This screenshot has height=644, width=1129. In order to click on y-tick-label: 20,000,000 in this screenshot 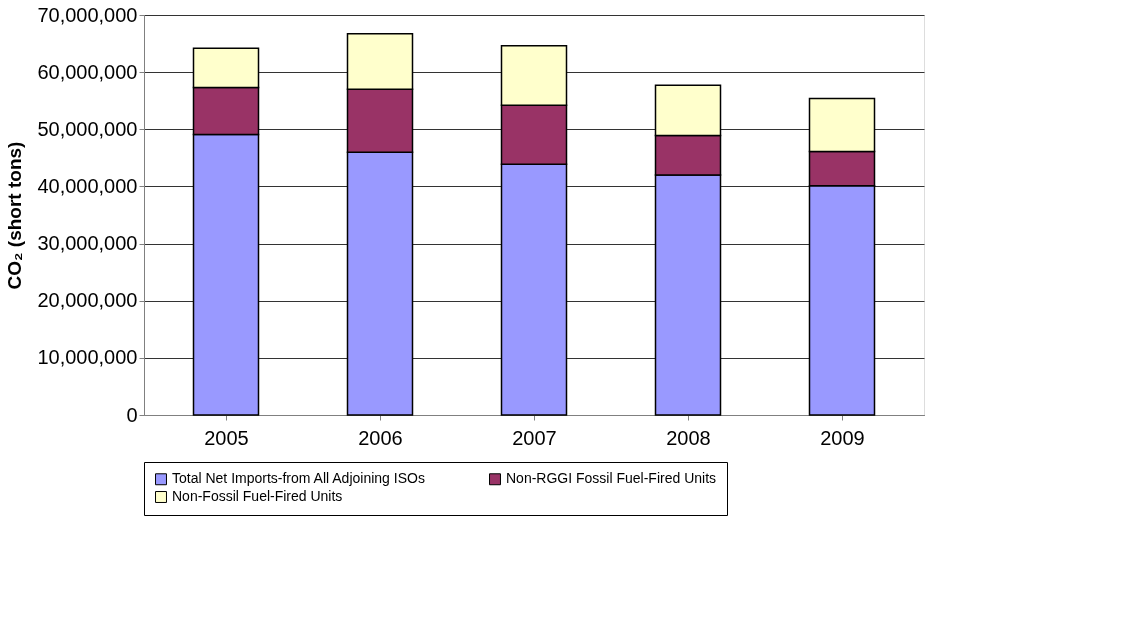, I will do `click(87, 300)`.